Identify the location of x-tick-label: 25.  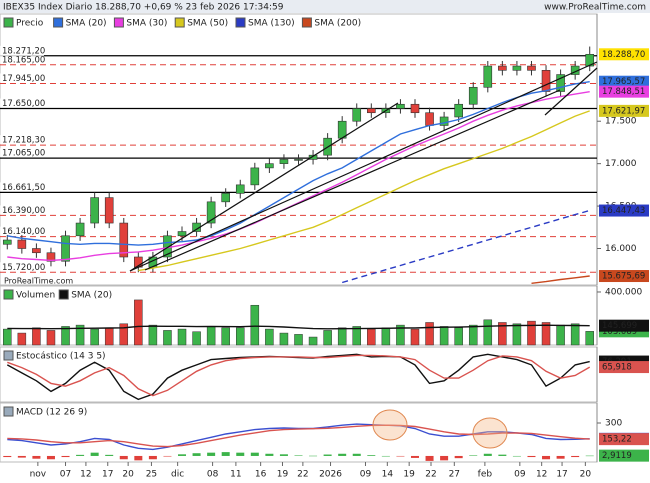
(151, 475).